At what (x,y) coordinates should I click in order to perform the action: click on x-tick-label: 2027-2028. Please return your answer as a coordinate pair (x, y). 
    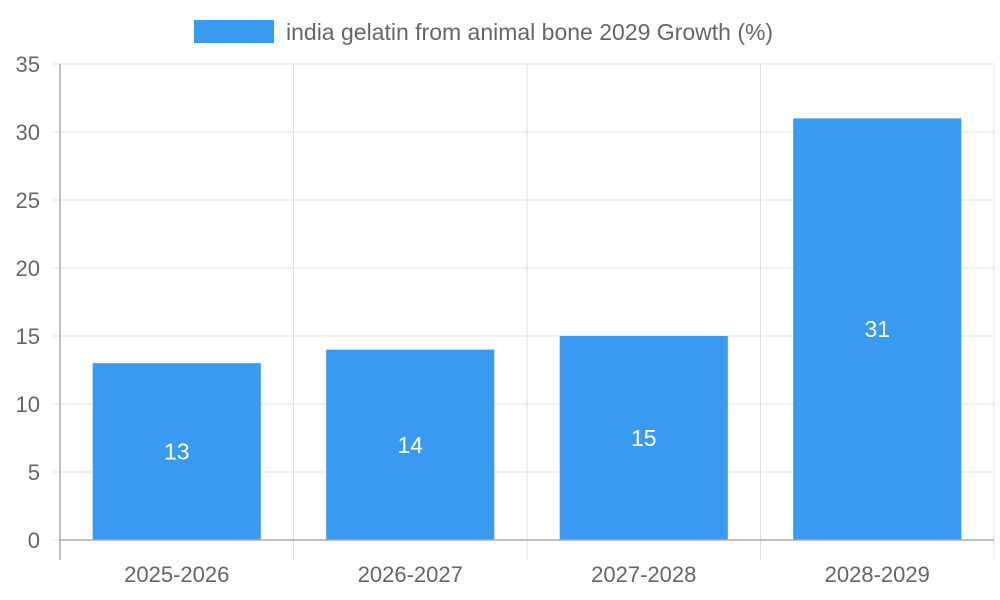
    Looking at the image, I should click on (643, 574).